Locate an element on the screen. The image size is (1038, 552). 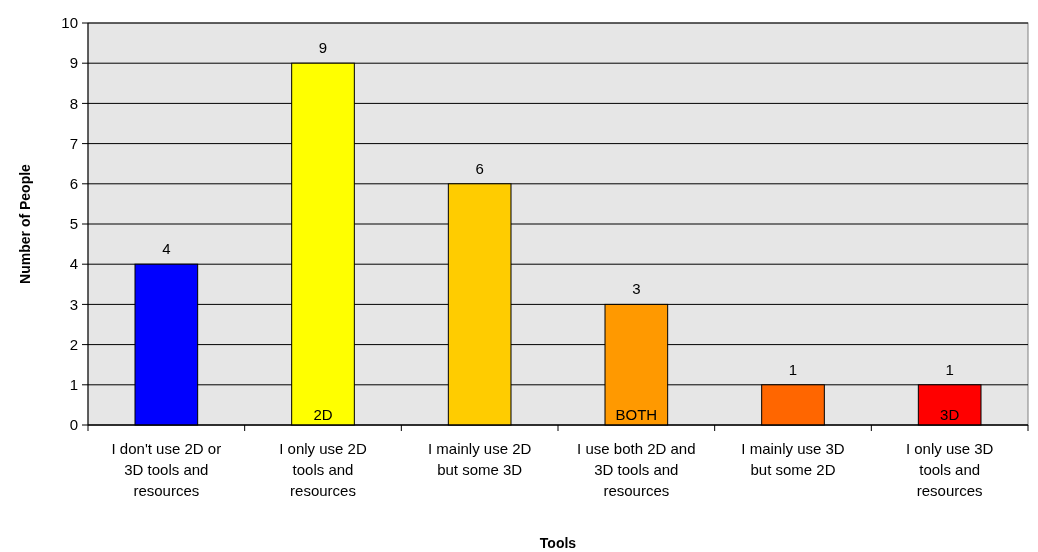
annotation: 3D is located at coordinates (950, 414).